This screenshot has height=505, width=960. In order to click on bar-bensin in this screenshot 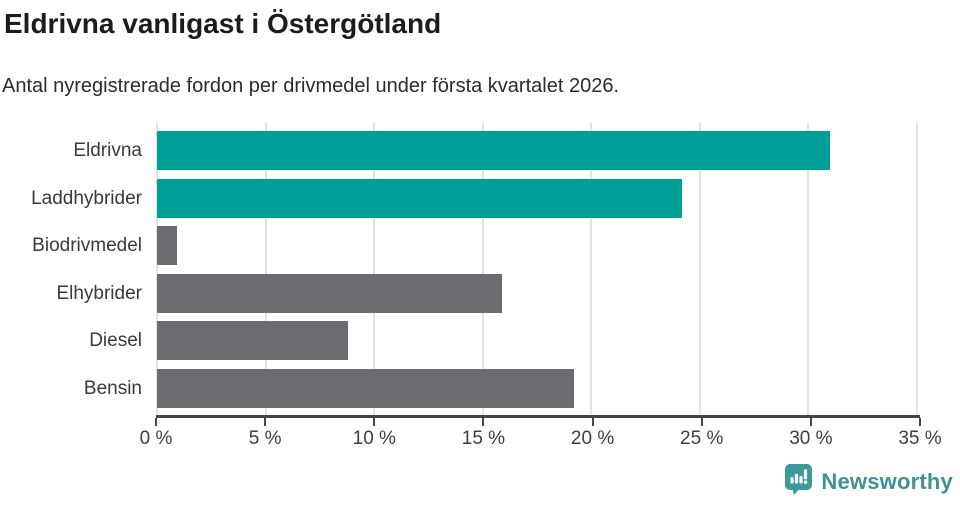, I will do `click(365, 388)`.